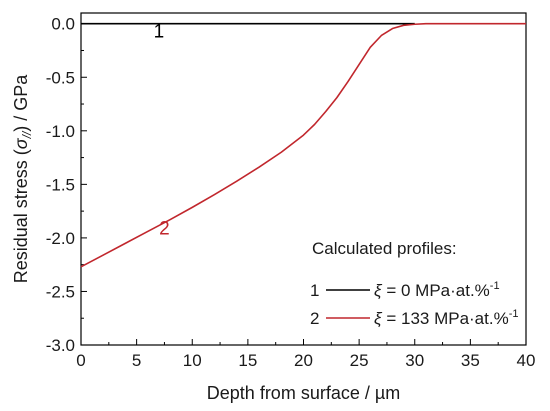  What do you see at coordinates (136, 360) in the screenshot?
I see `x-tick-label: 5` at bounding box center [136, 360].